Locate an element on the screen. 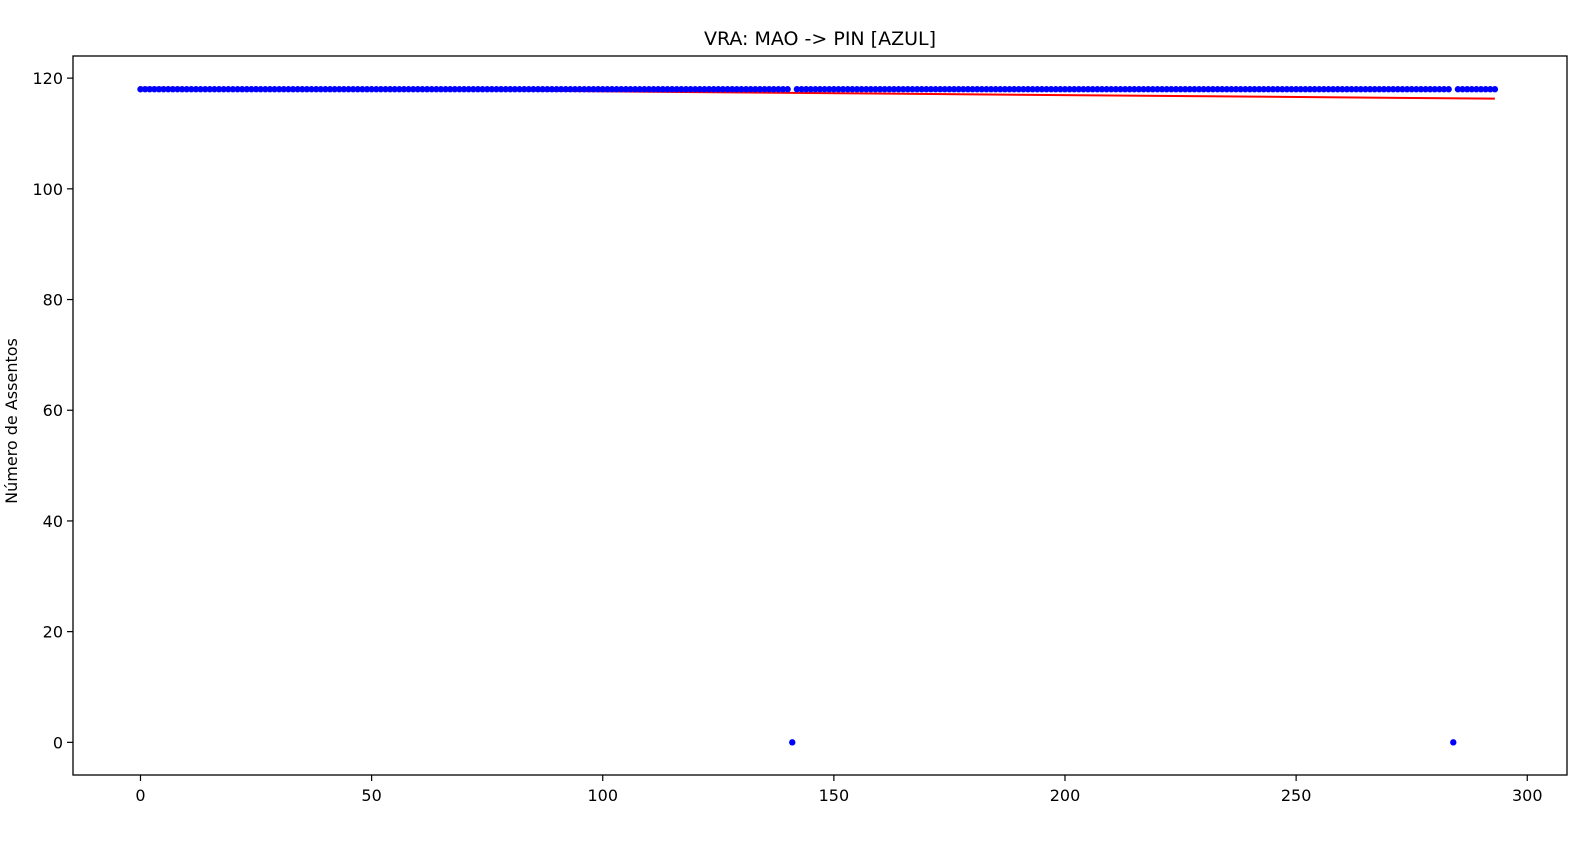 The image size is (1583, 842). y-tick-label: 120 is located at coordinates (47, 78).